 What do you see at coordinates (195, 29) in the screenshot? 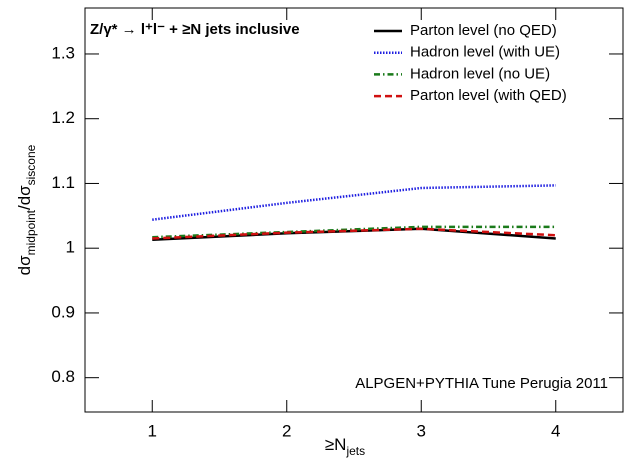
I see `chart-title: Z/γ* → l⁺l⁻ + ≥N jets inclusive` at bounding box center [195, 29].